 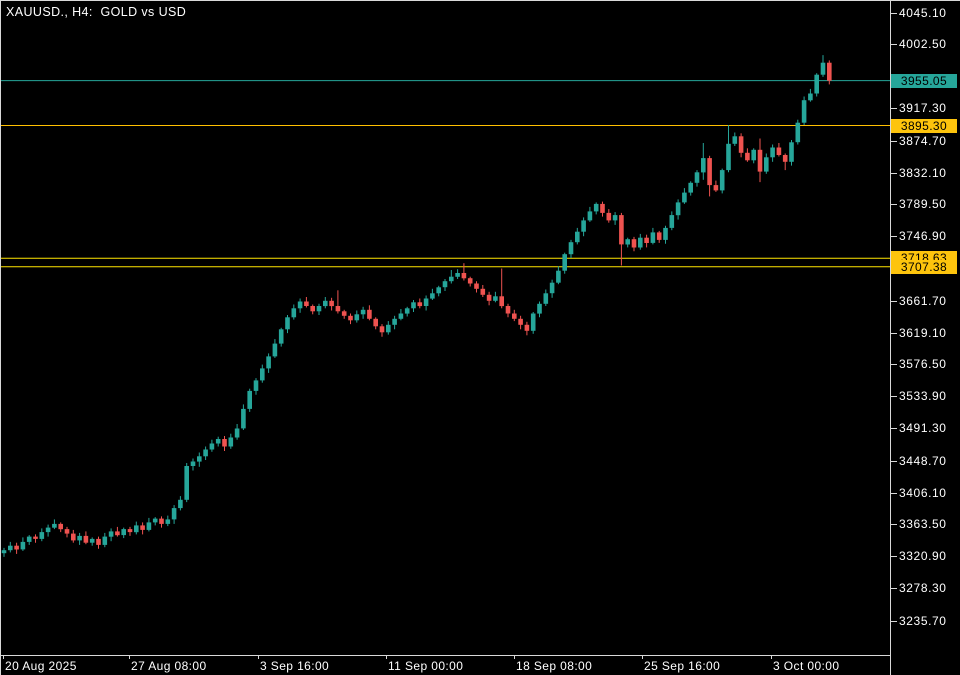 What do you see at coordinates (295, 666) in the screenshot?
I see `time-axis-label: 3 Sep 16:00` at bounding box center [295, 666].